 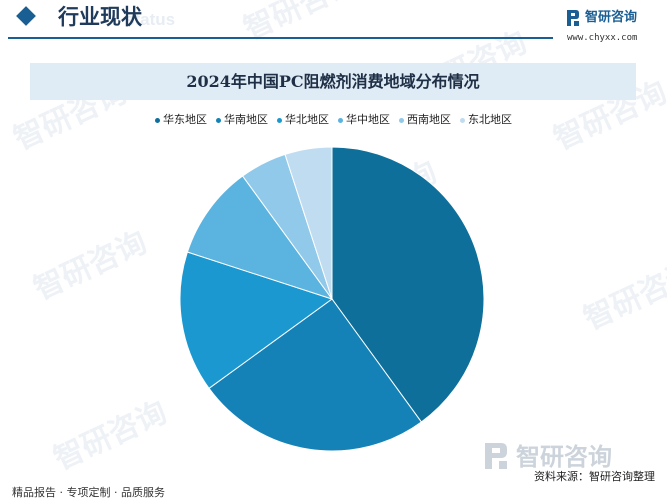 What do you see at coordinates (594, 476) in the screenshot?
I see `data-source: 资料来源：智研咨询整理` at bounding box center [594, 476].